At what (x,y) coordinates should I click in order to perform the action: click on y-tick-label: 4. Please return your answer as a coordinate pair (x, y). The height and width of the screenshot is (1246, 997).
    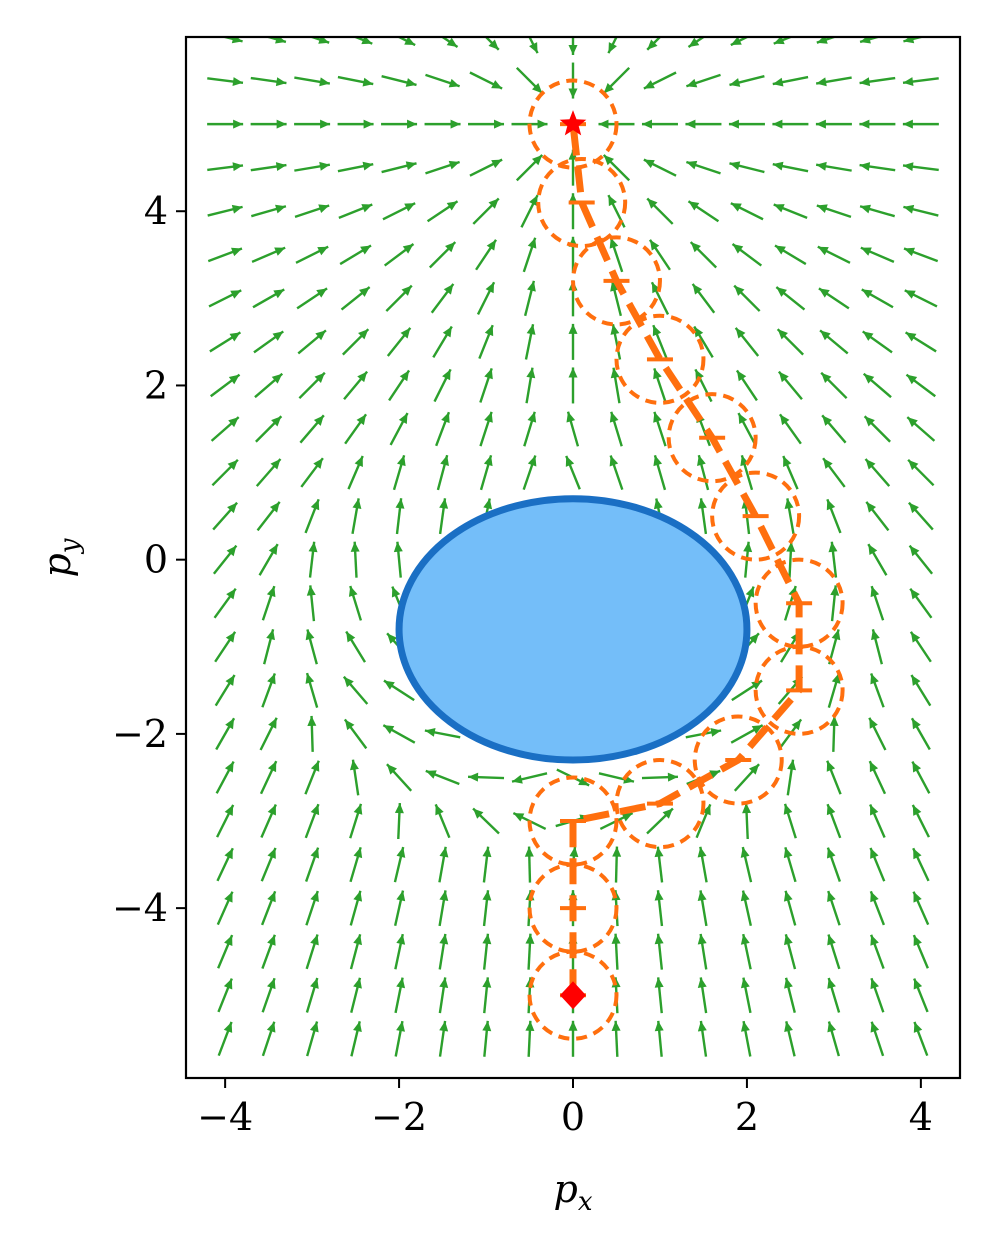
    Looking at the image, I should click on (156, 211).